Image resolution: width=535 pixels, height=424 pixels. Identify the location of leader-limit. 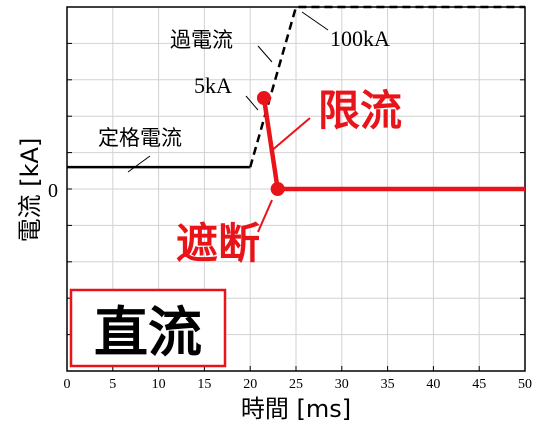
(290, 135).